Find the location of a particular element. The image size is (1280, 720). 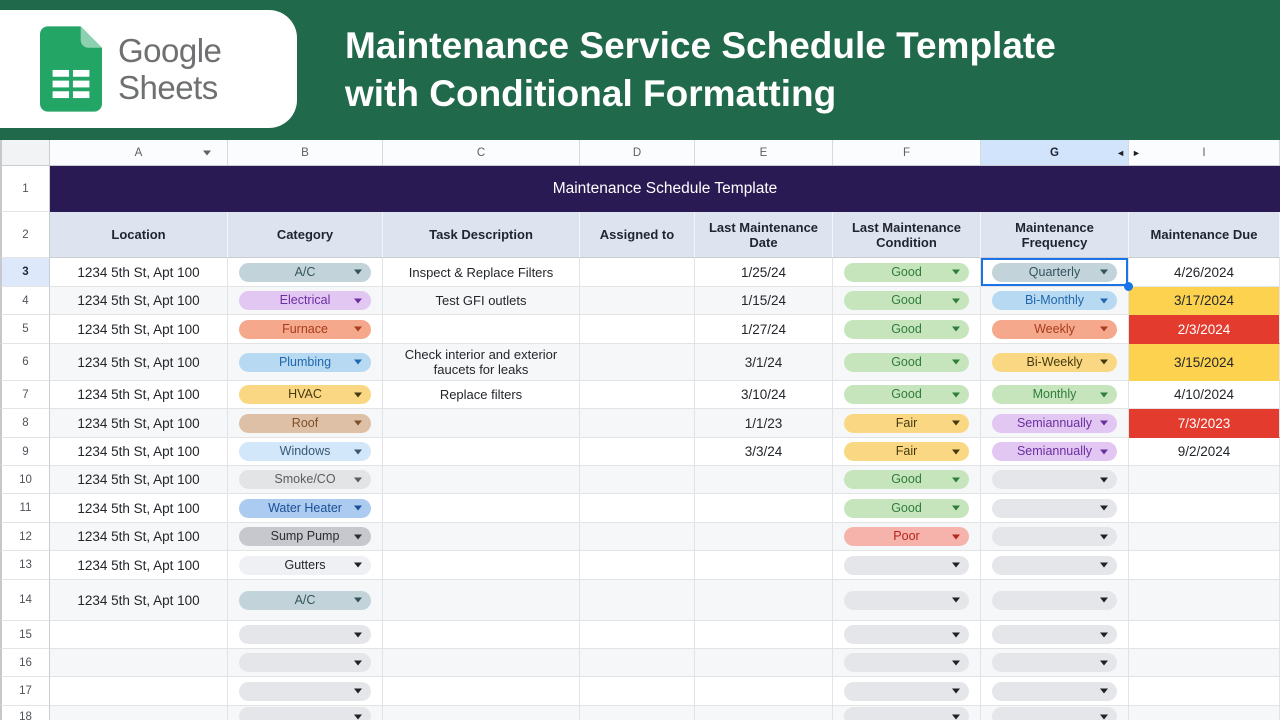

row-header-15: 15 is located at coordinates (25, 635).